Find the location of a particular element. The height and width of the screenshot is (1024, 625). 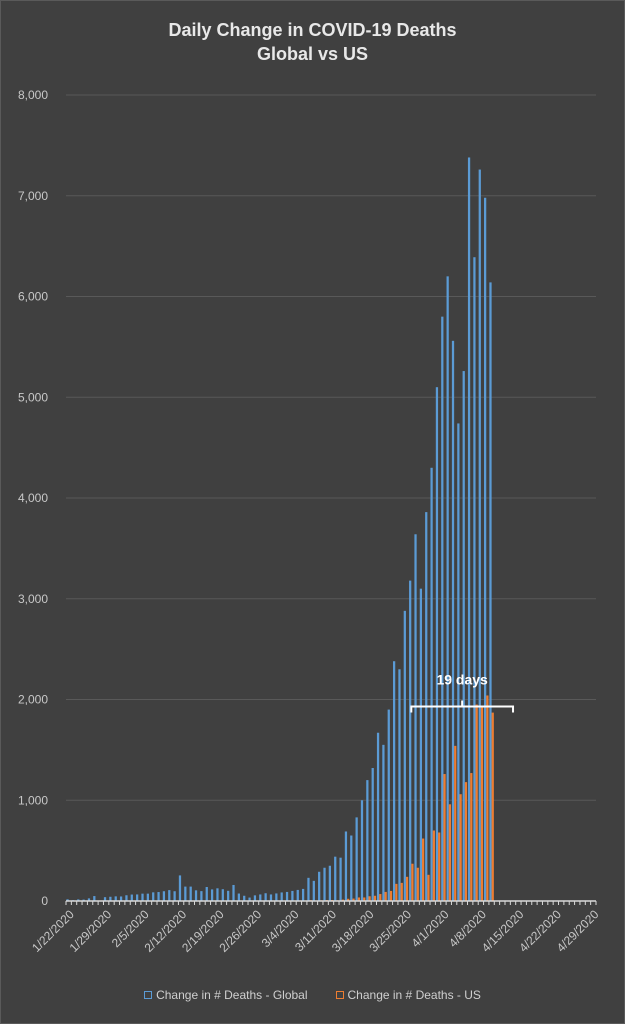

x-tick-label: 4/1/2020 is located at coordinates (430, 928).